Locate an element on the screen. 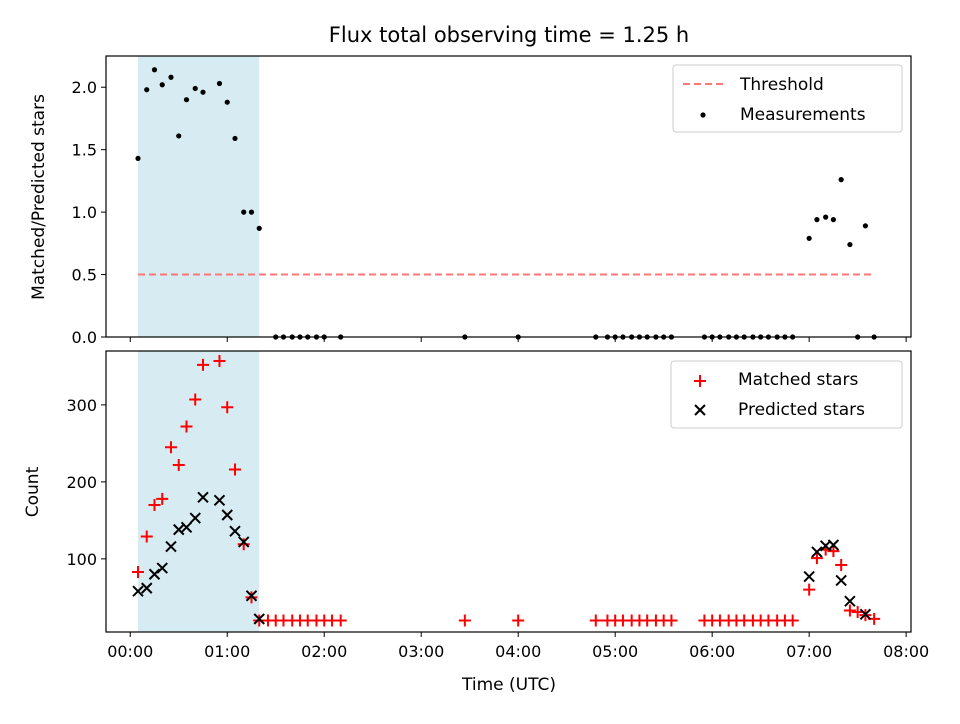 The width and height of the screenshot is (960, 724). top-legend: Threshold Measurements is located at coordinates (787, 98).